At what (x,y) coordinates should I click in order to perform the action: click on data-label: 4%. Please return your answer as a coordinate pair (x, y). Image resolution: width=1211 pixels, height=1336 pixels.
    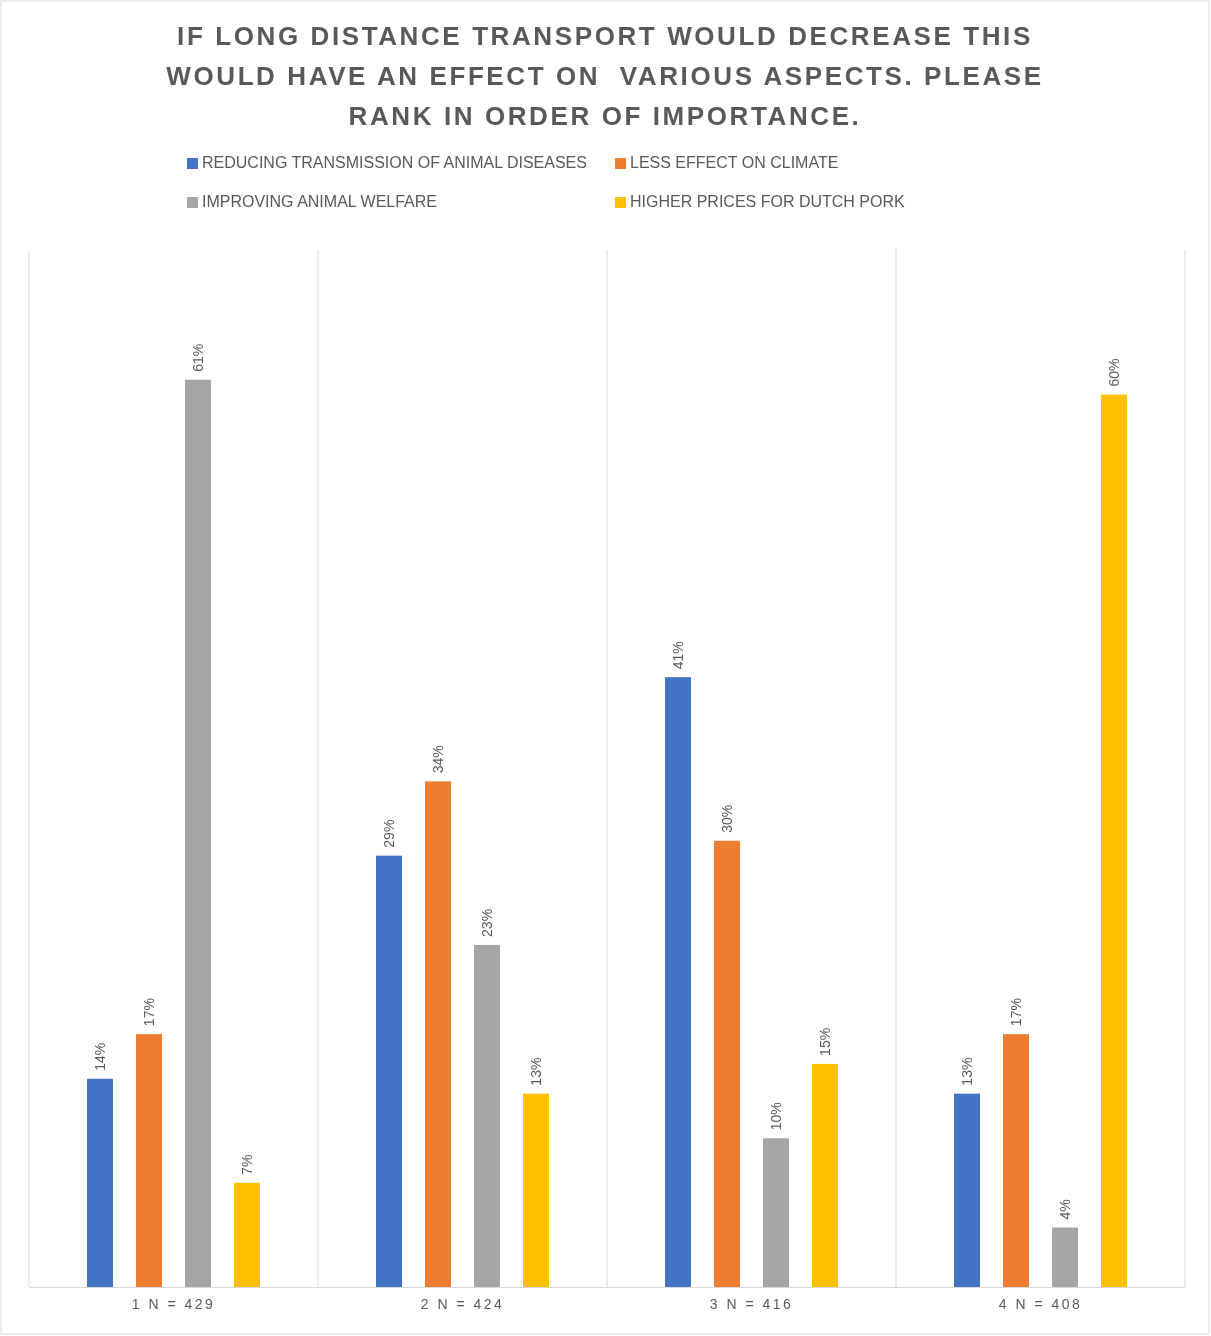
    Looking at the image, I should click on (1065, 1209).